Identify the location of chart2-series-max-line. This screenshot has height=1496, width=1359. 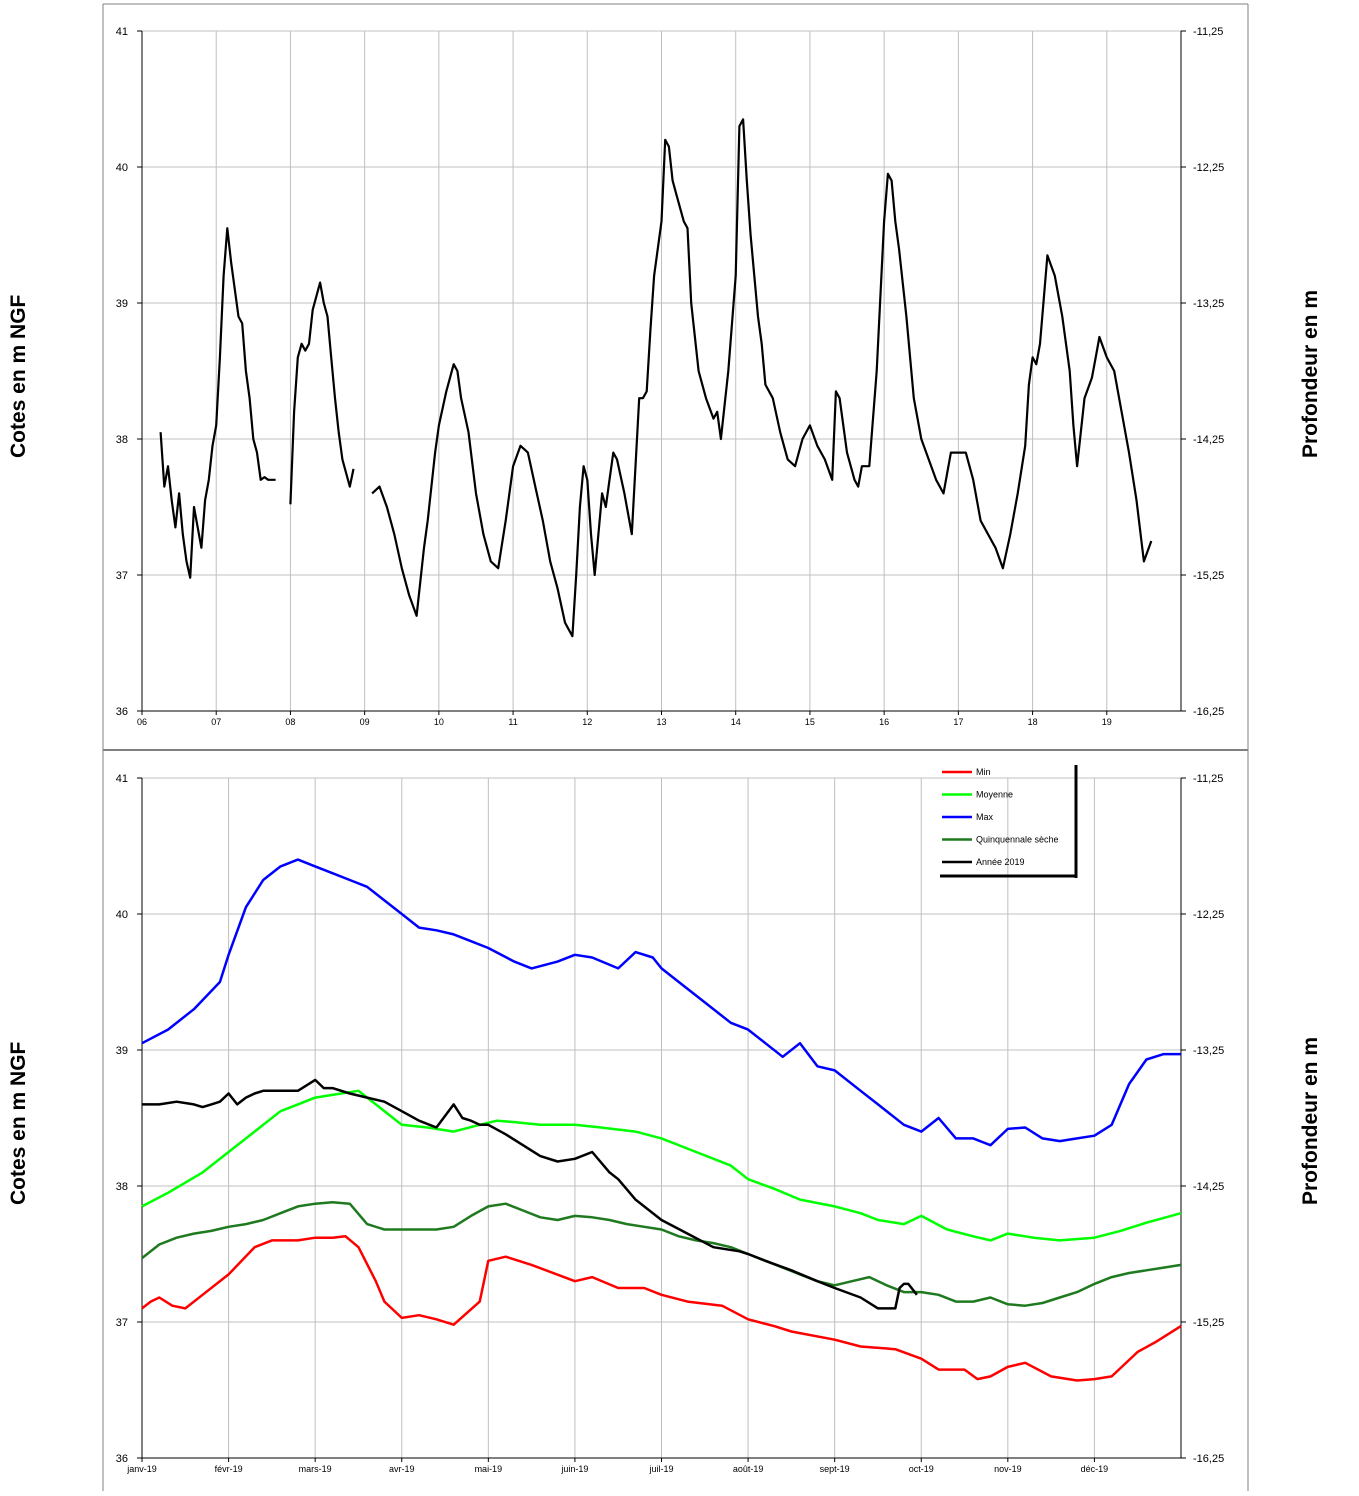
(661, 1002).